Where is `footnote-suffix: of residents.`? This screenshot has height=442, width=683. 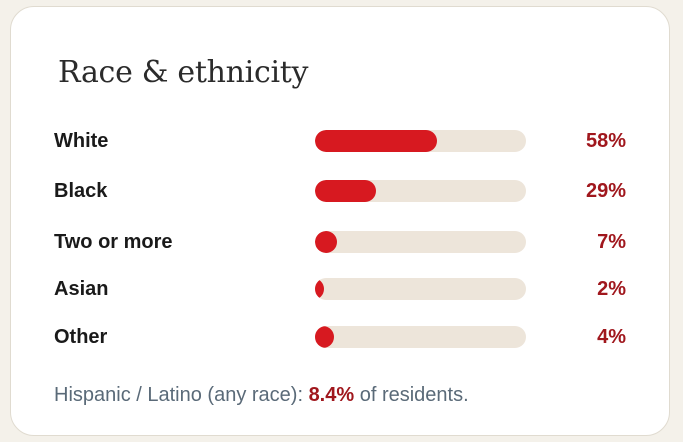
footnote-suffix: of residents. is located at coordinates (411, 395).